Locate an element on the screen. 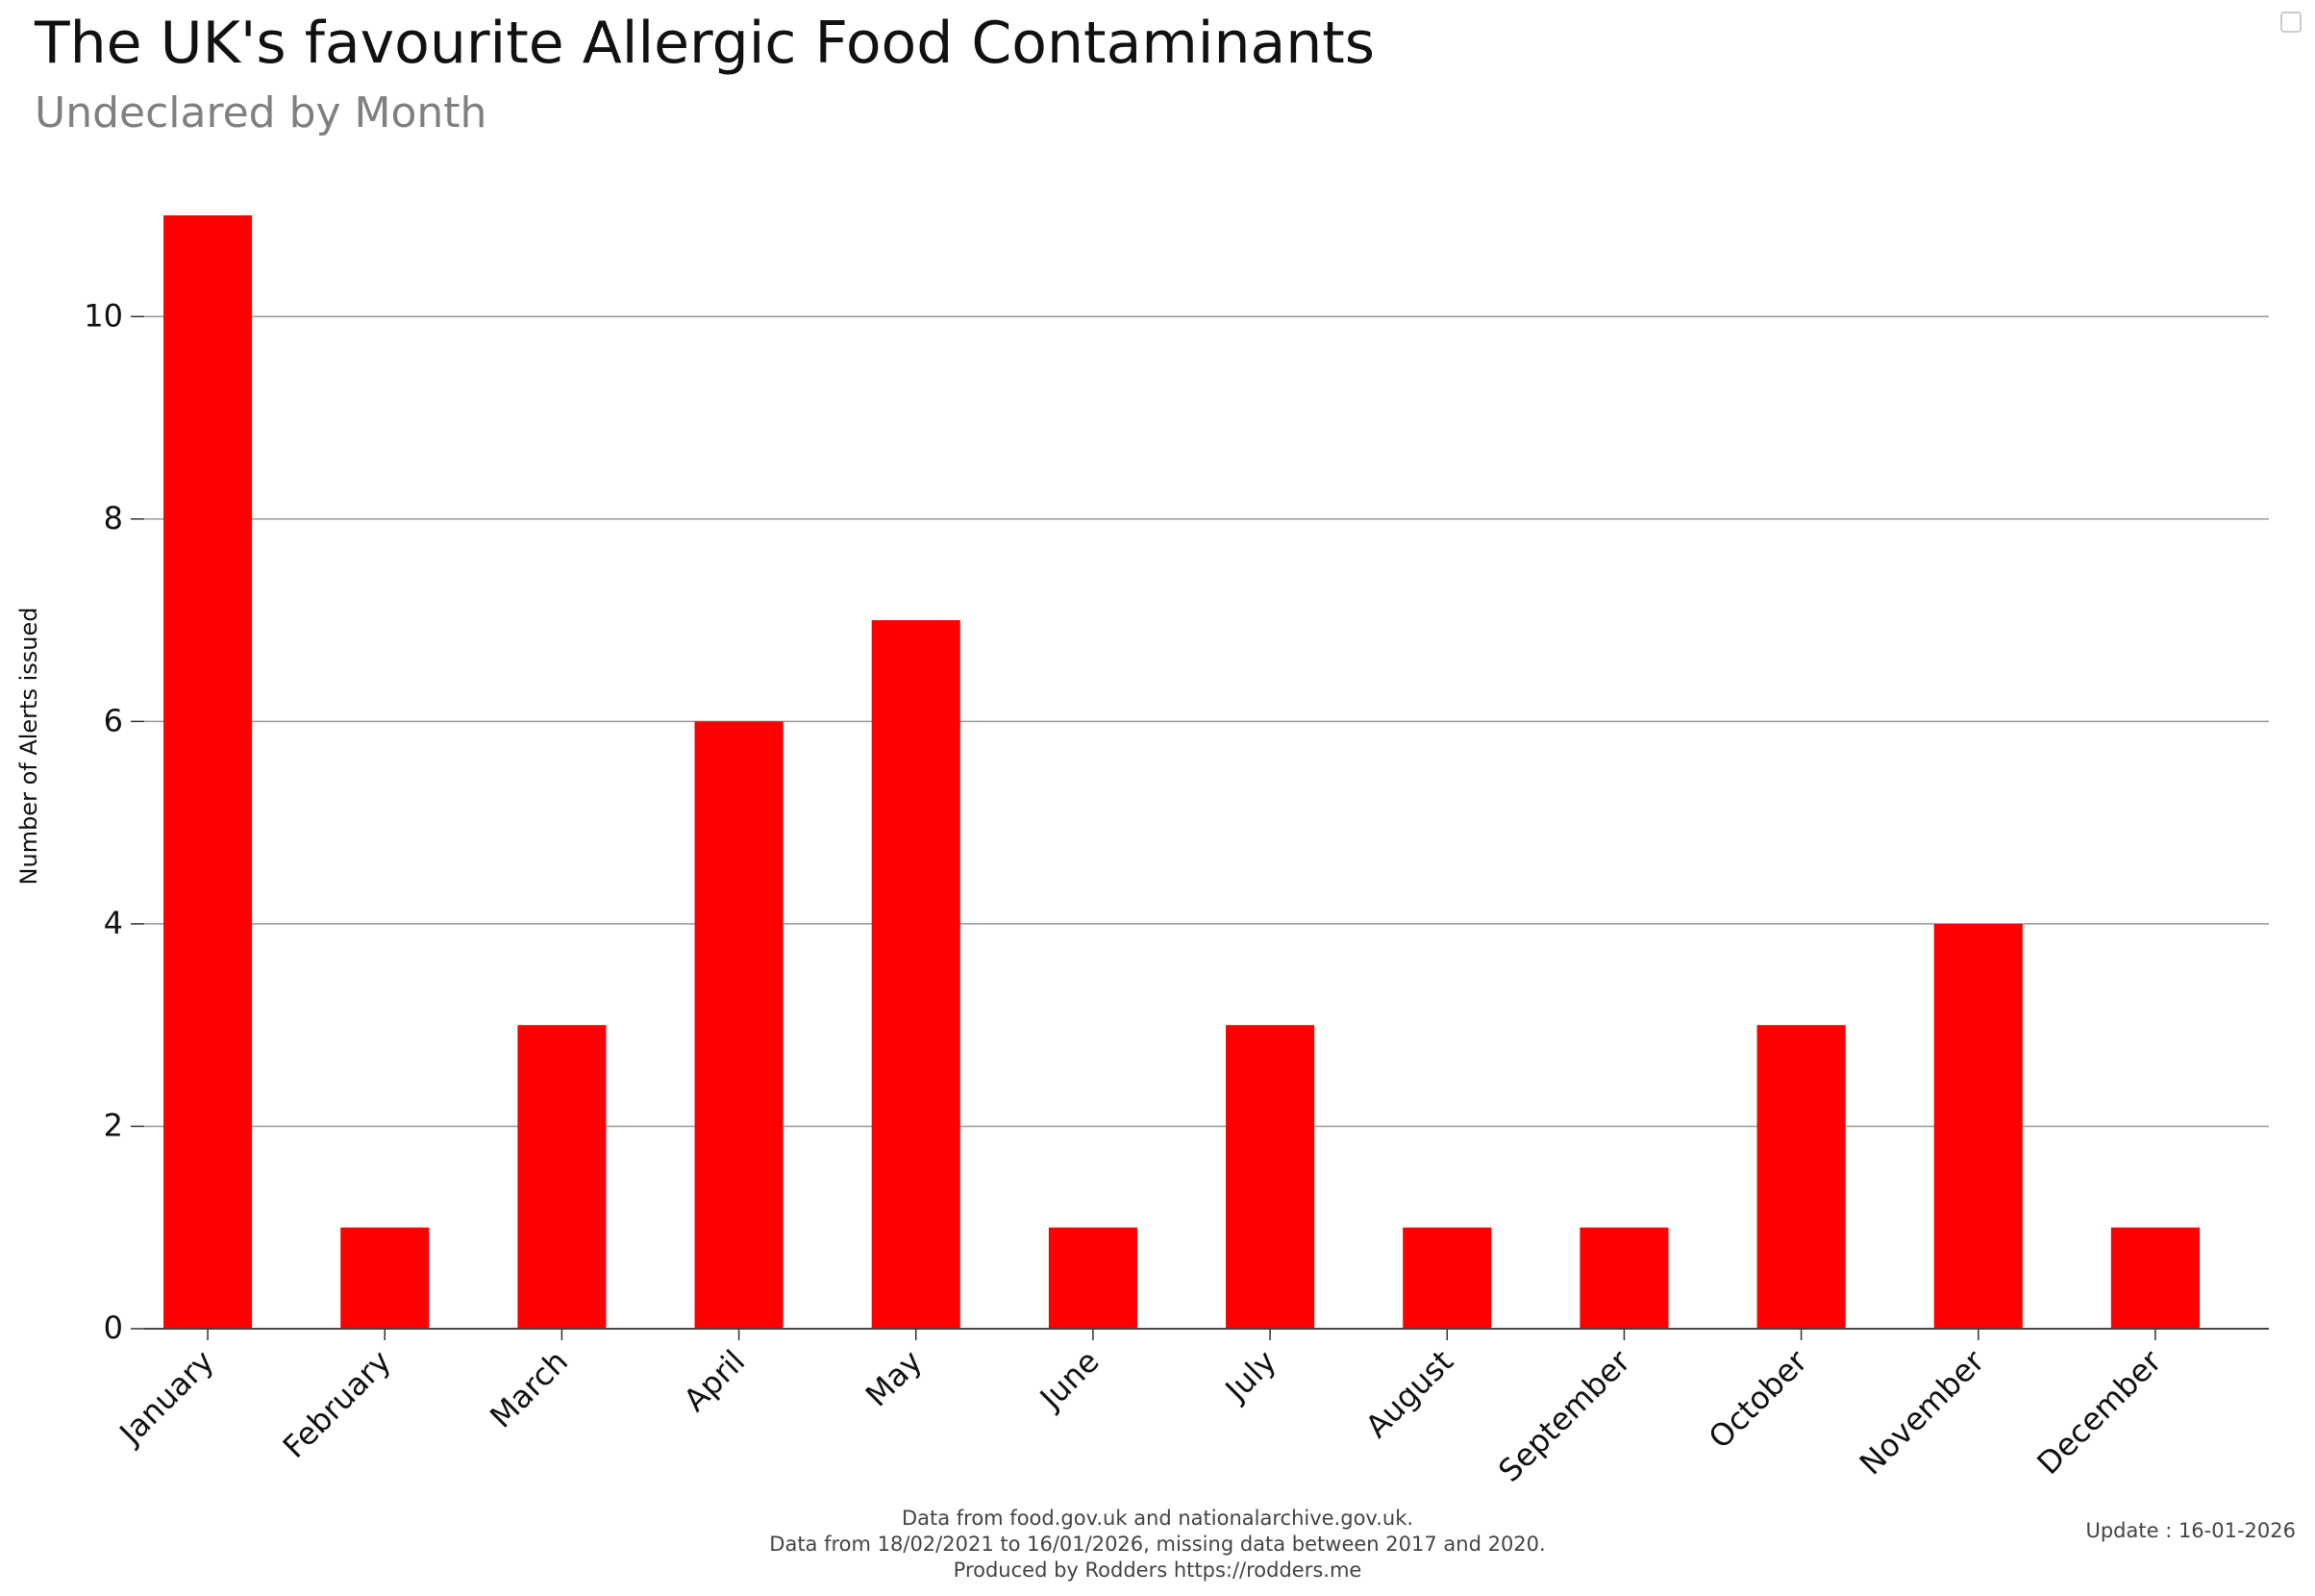  x-tick-label: August is located at coordinates (1409, 1394).